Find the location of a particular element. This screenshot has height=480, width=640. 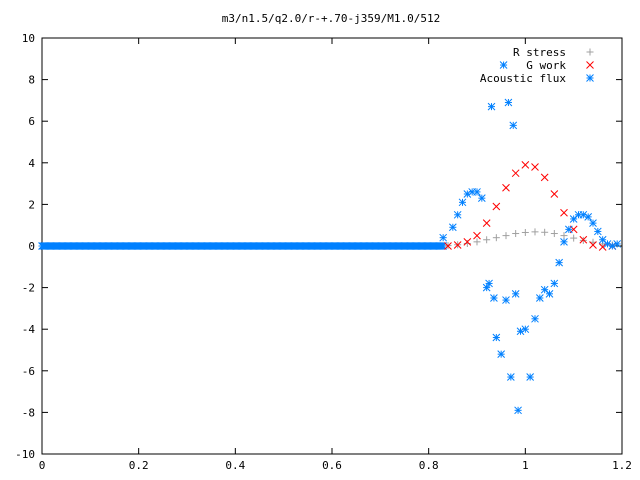

x-tick-label: 1.2 is located at coordinates (622, 465).